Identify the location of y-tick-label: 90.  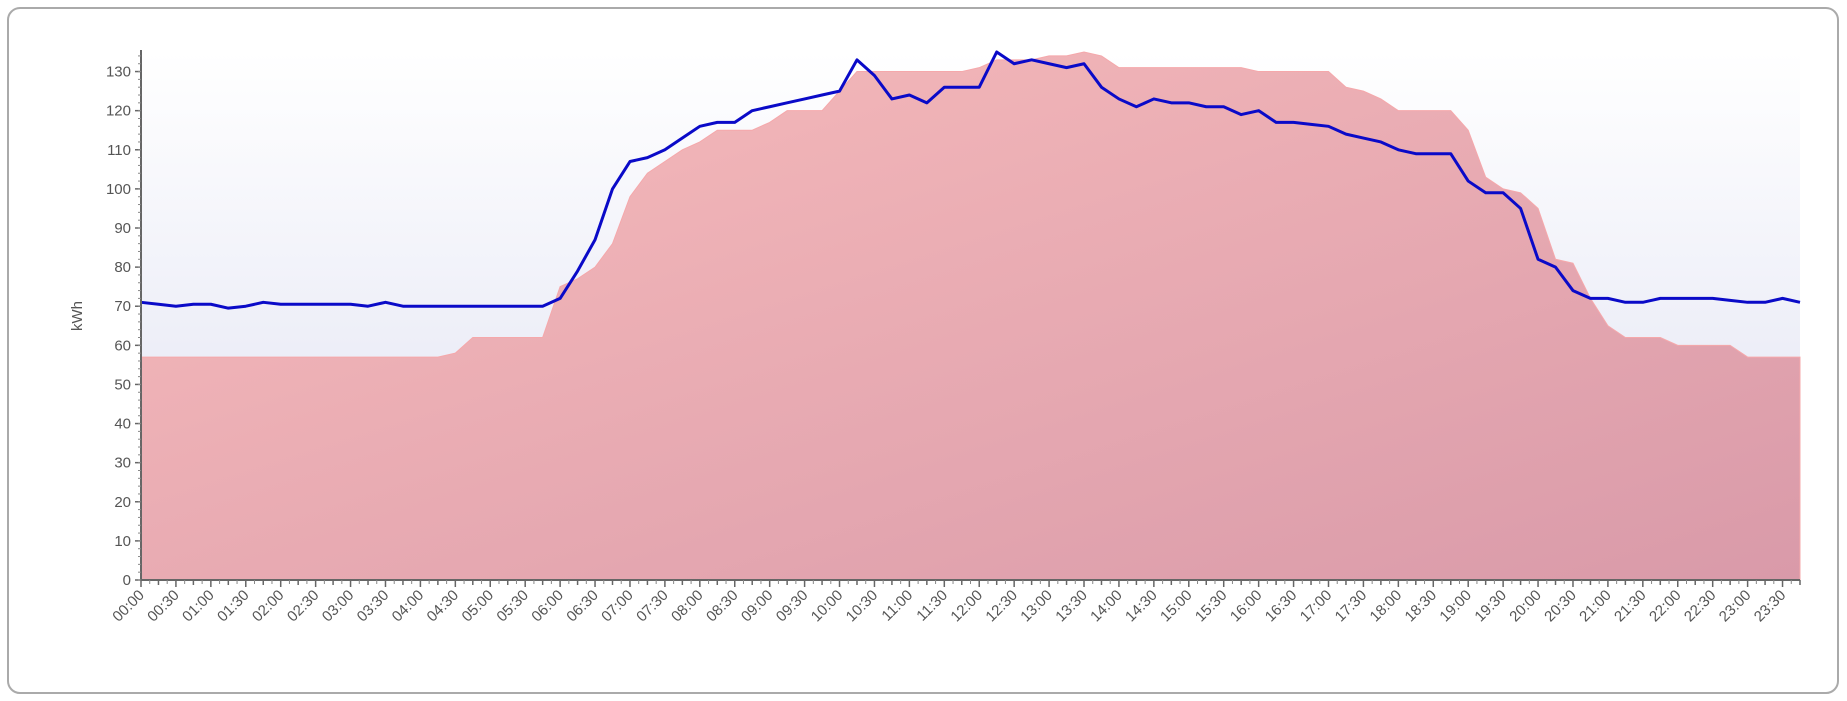
(122, 228).